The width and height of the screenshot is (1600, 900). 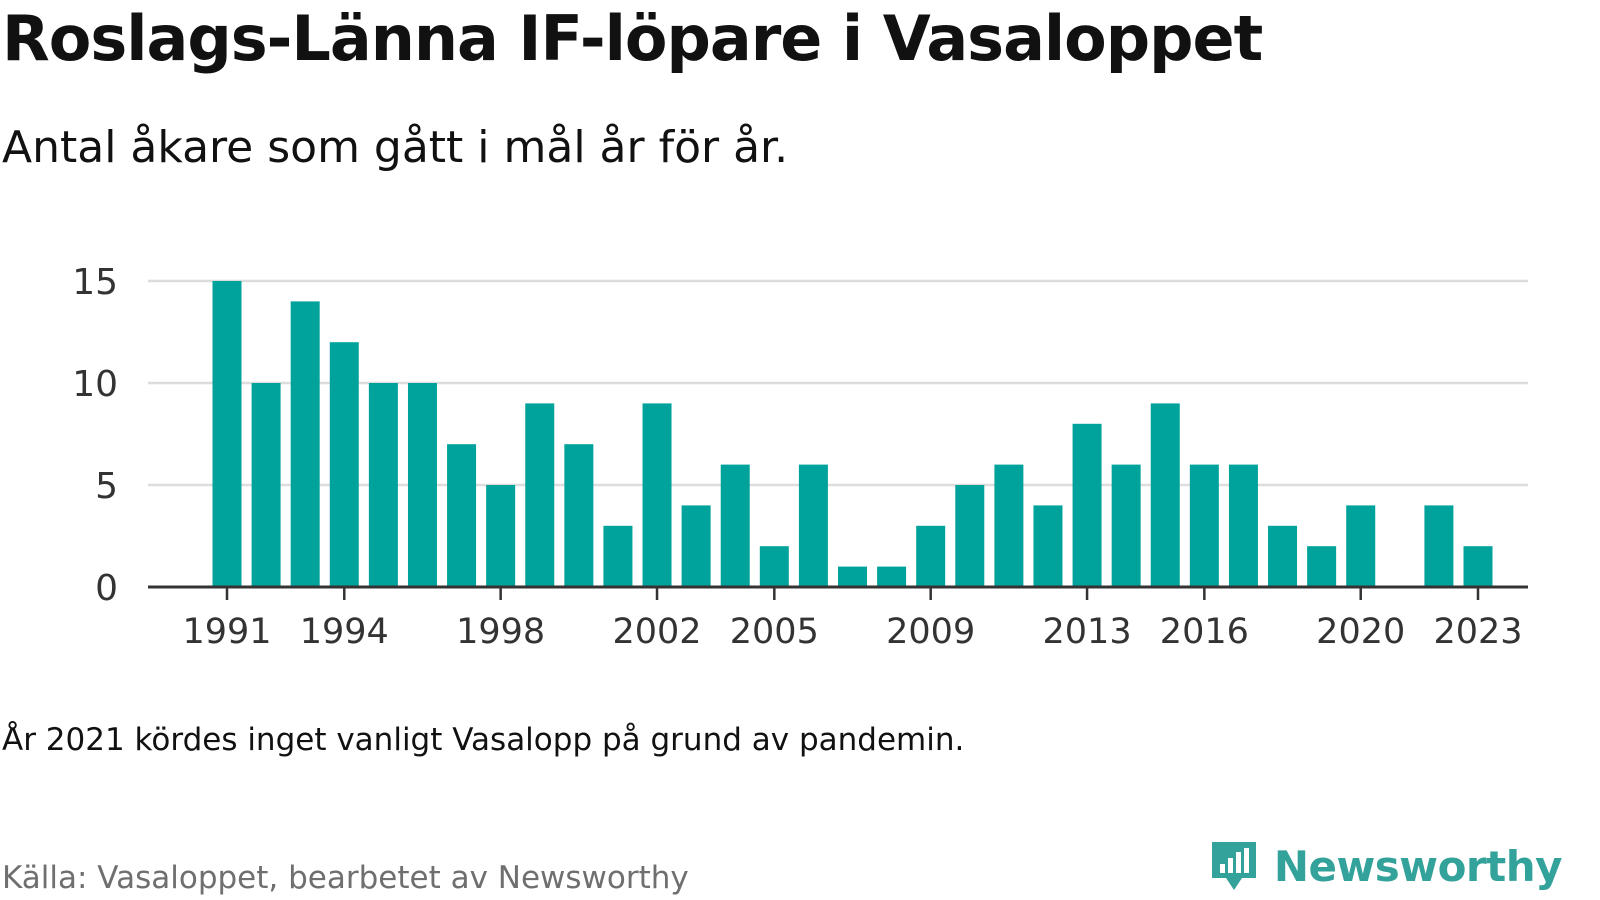 What do you see at coordinates (1418, 866) in the screenshot?
I see `brand-name: Newsworthy` at bounding box center [1418, 866].